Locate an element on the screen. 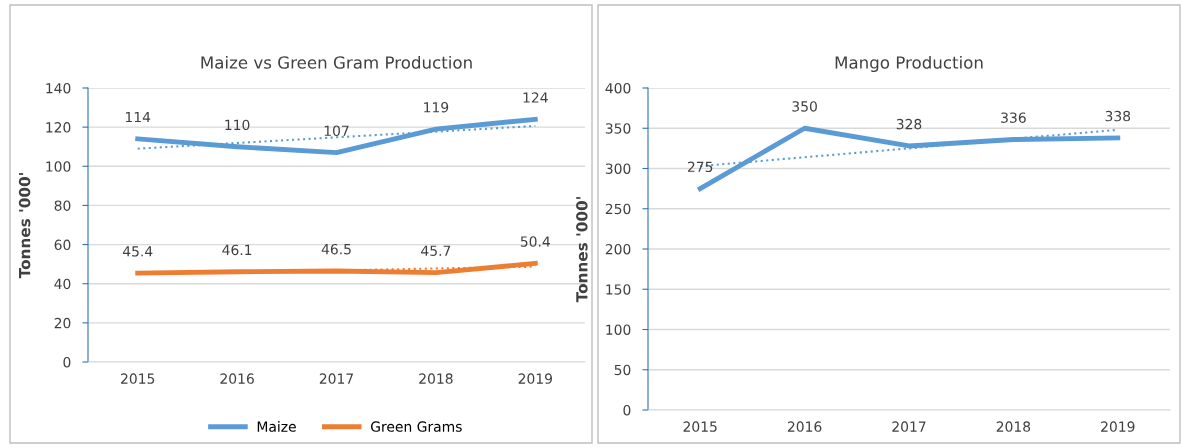 The width and height of the screenshot is (1184, 448). y-tick-label: 200 is located at coordinates (618, 249).